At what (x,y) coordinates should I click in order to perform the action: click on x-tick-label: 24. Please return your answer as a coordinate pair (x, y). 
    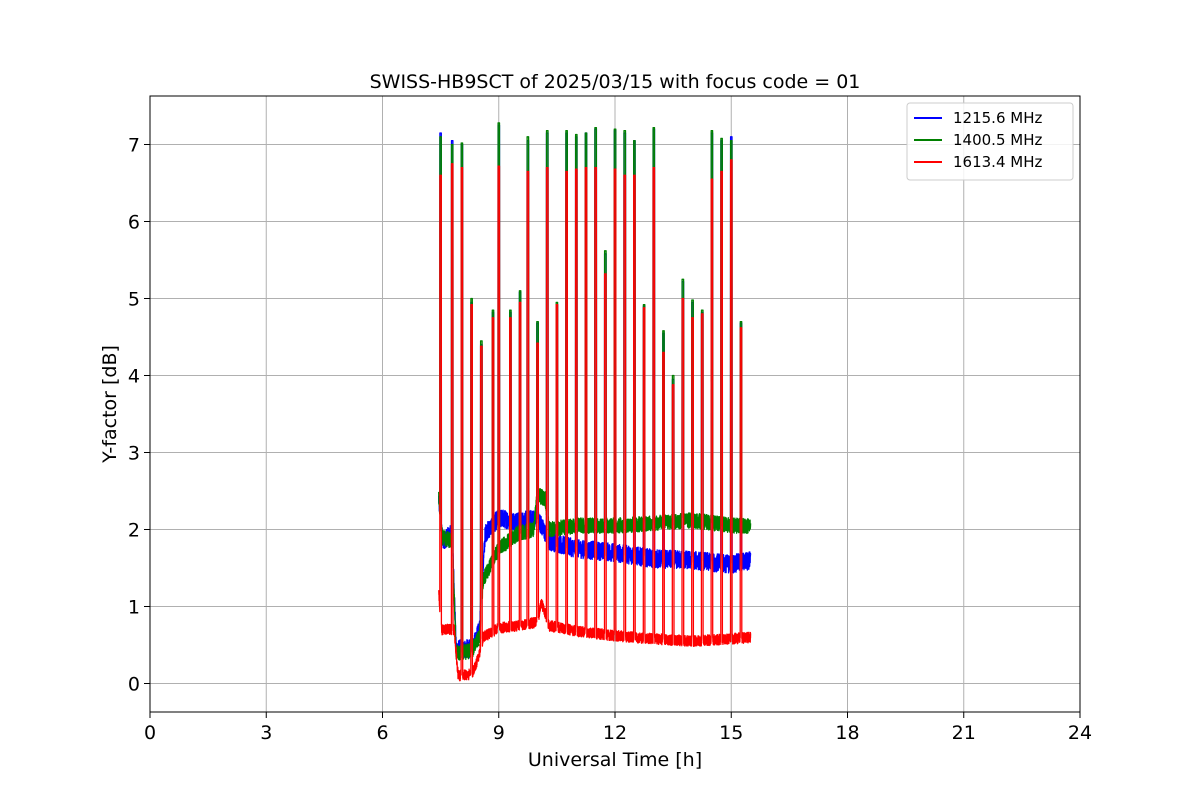
    Looking at the image, I should click on (1080, 733).